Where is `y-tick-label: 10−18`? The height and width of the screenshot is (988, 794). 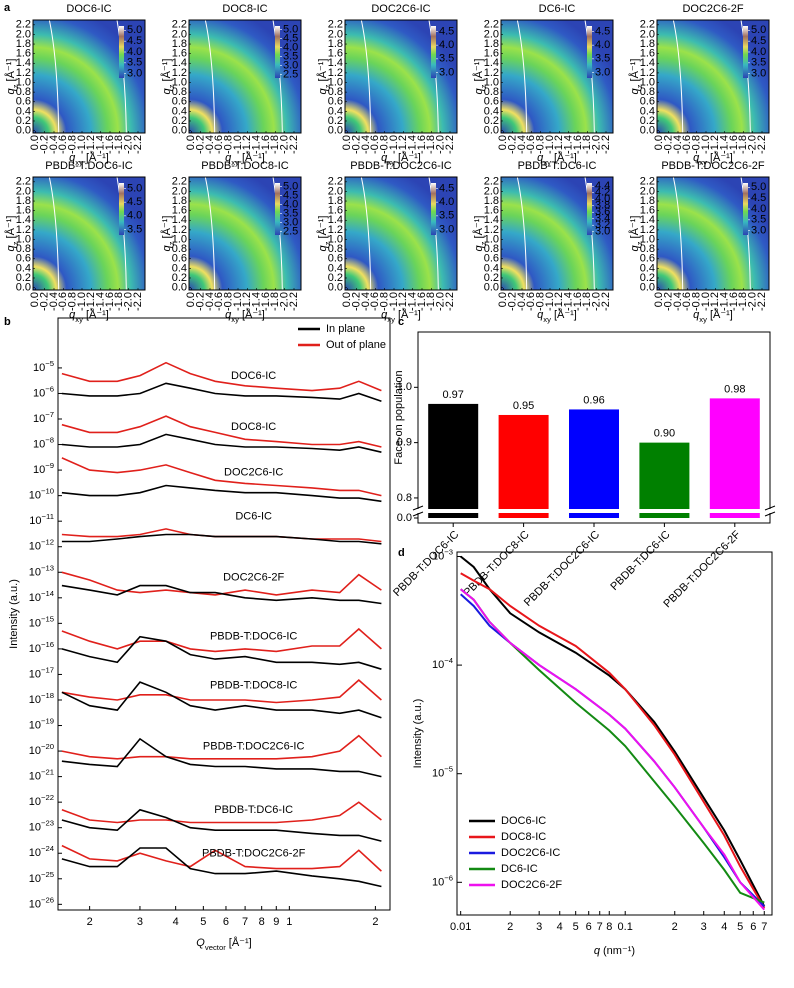 y-tick-label: 10−18 is located at coordinates (41, 698).